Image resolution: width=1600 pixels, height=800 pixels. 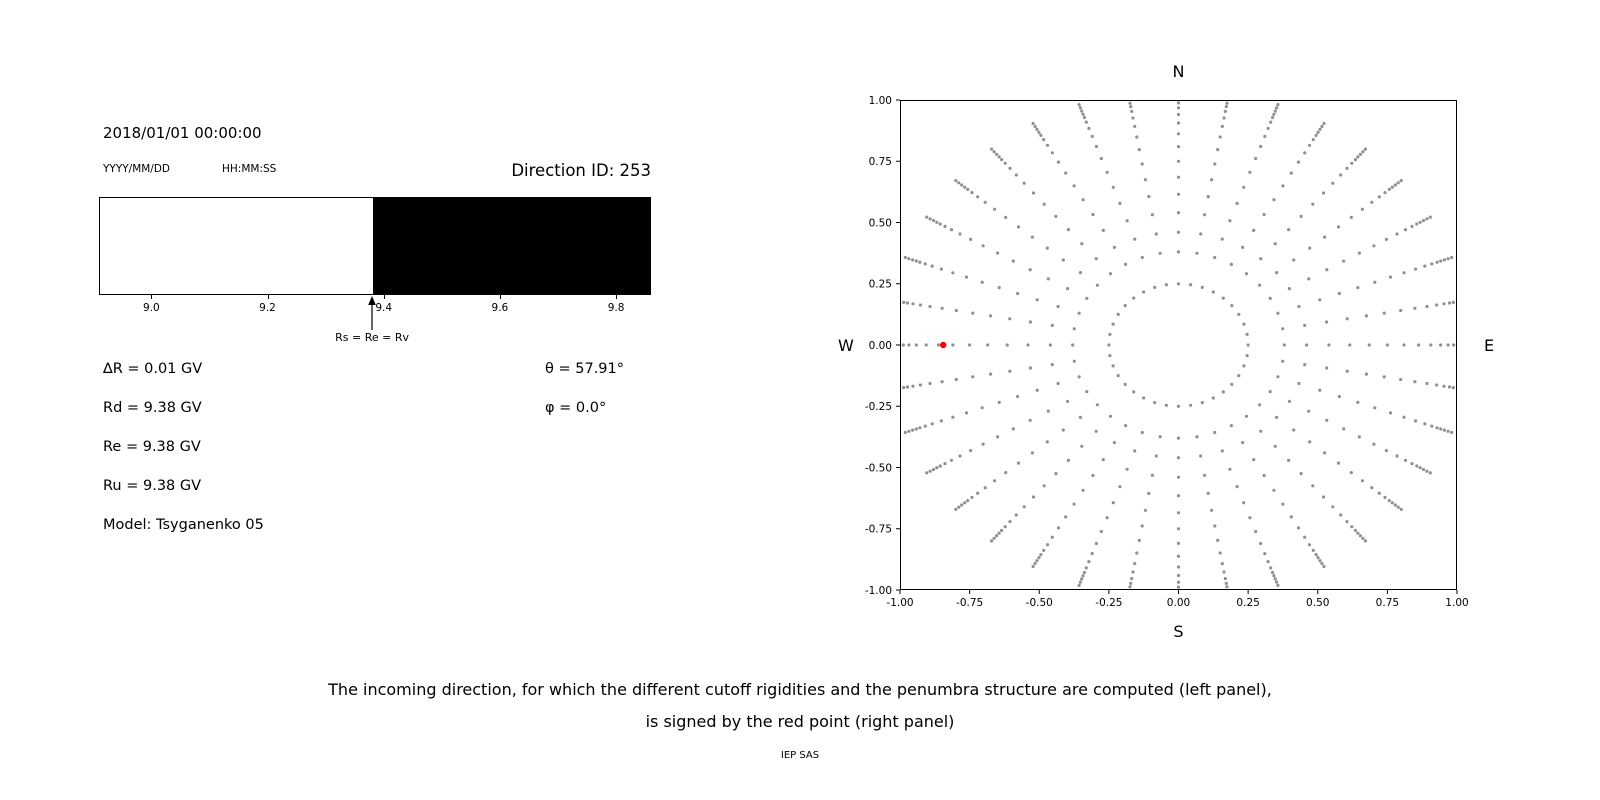 What do you see at coordinates (878, 407) in the screenshot?
I see `y-tick-label: -0.25` at bounding box center [878, 407].